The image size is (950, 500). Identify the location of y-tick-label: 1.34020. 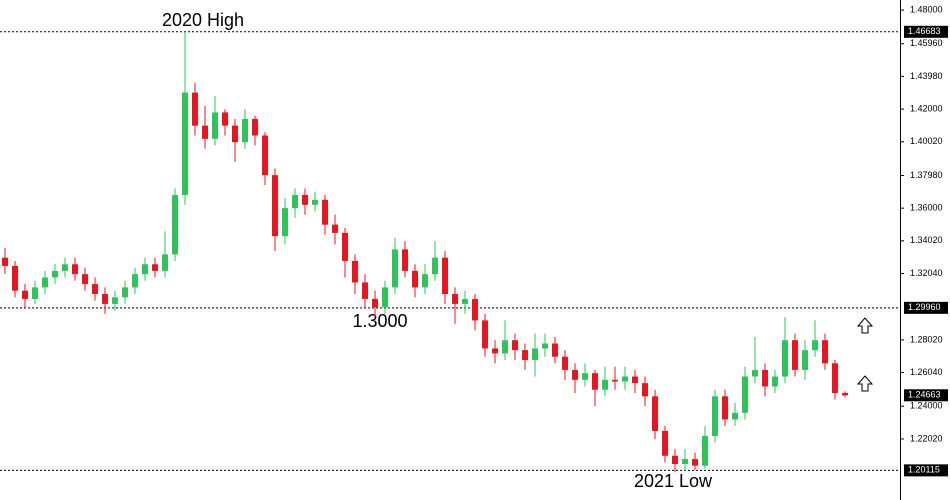
(926, 240).